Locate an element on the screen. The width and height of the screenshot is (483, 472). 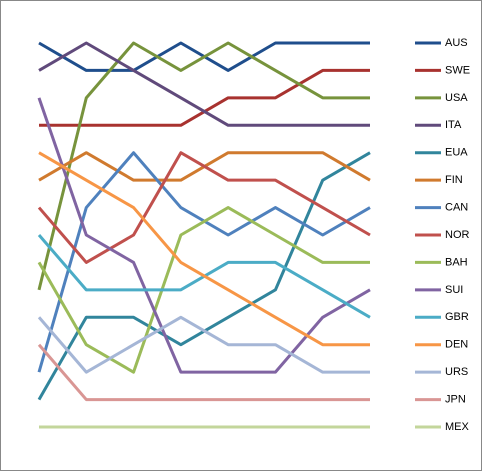
legend-label: AUS is located at coordinates (456, 43).